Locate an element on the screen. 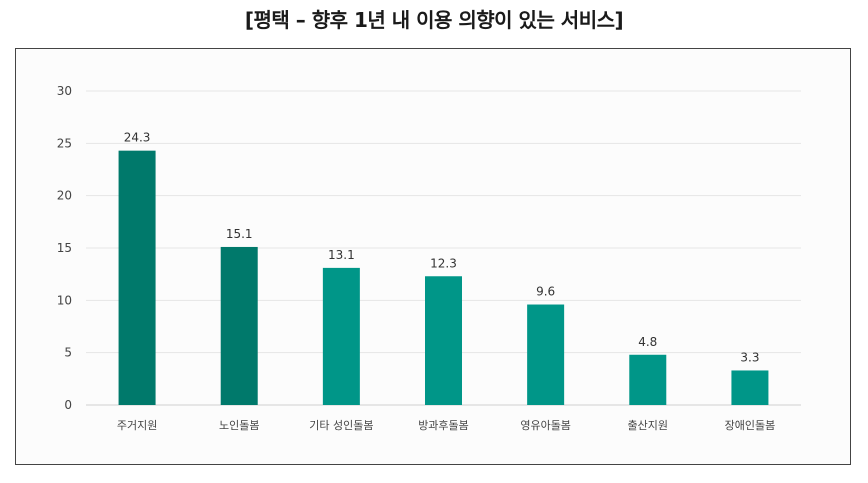 The height and width of the screenshot is (483, 868). y-tick-label: 10 is located at coordinates (64, 300).